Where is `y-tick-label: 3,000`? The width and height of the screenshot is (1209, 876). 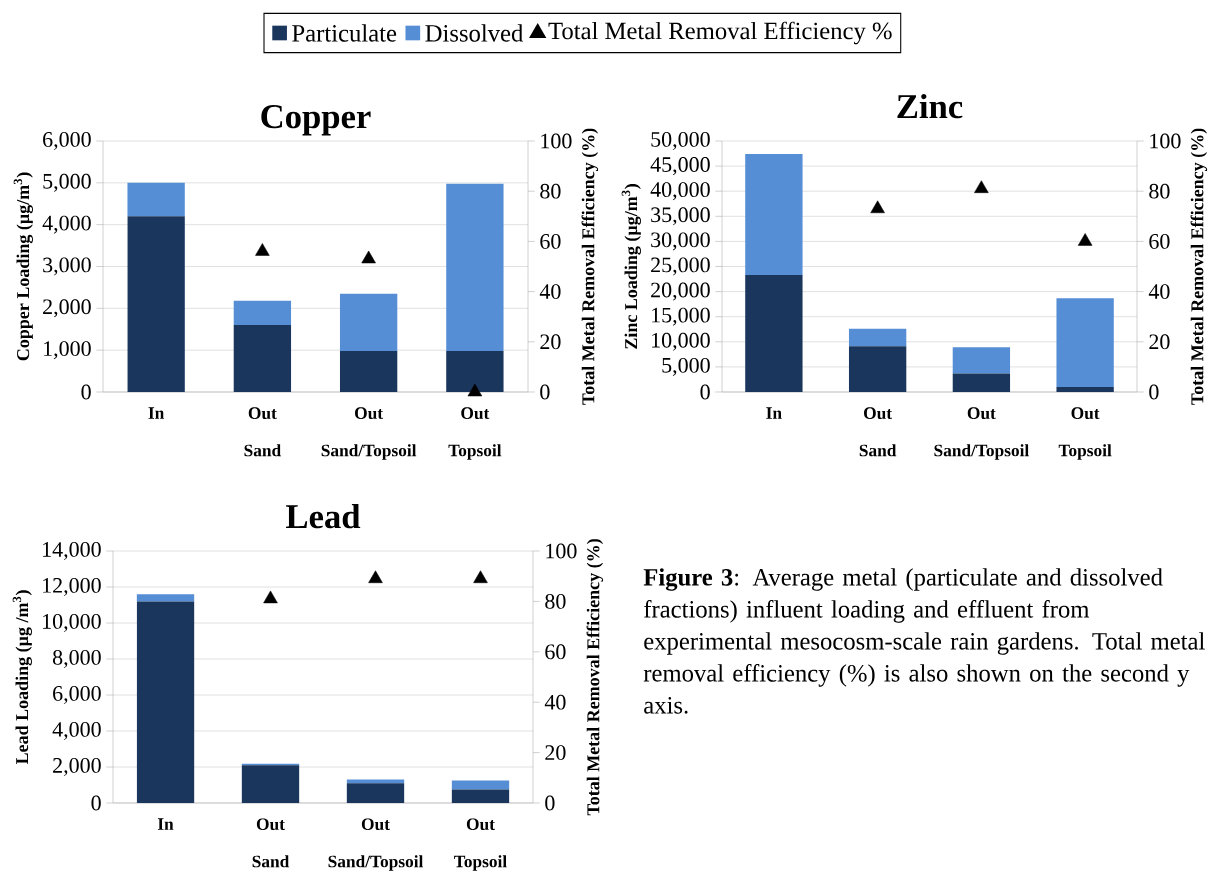
y-tick-label: 3,000 is located at coordinates (67, 266).